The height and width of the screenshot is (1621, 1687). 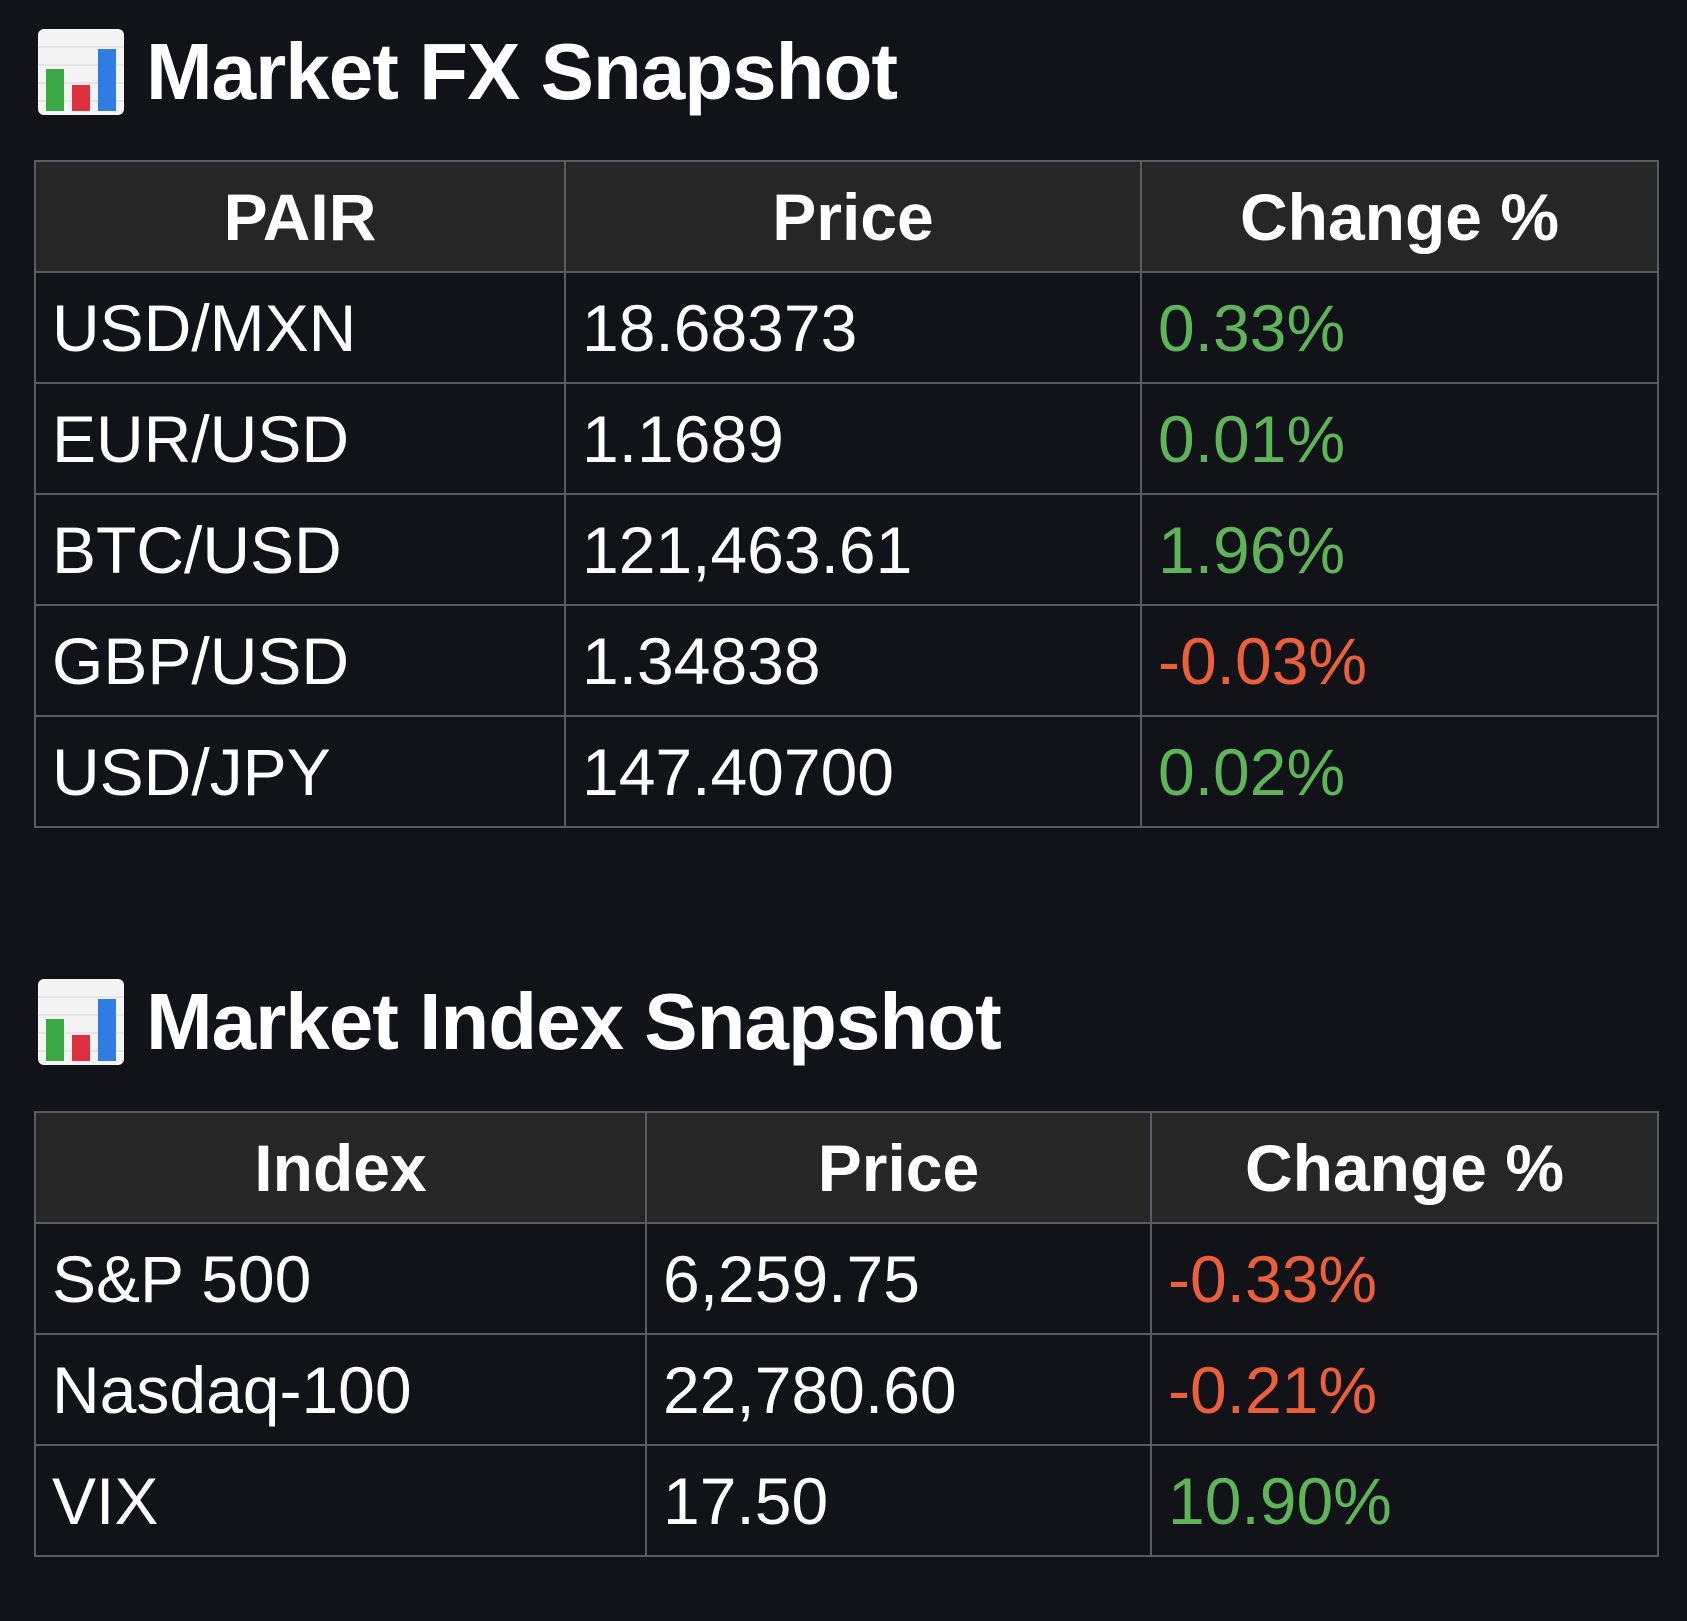 What do you see at coordinates (1404, 1389) in the screenshot?
I see `change-cell: -0.21%` at bounding box center [1404, 1389].